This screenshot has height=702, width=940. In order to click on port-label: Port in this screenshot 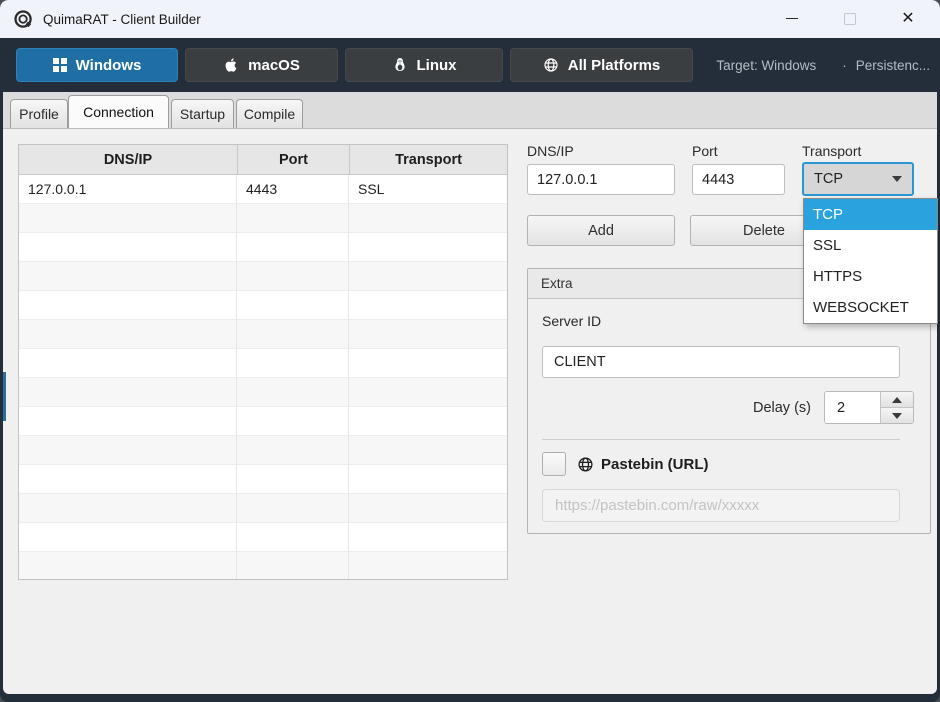, I will do `click(705, 151)`.